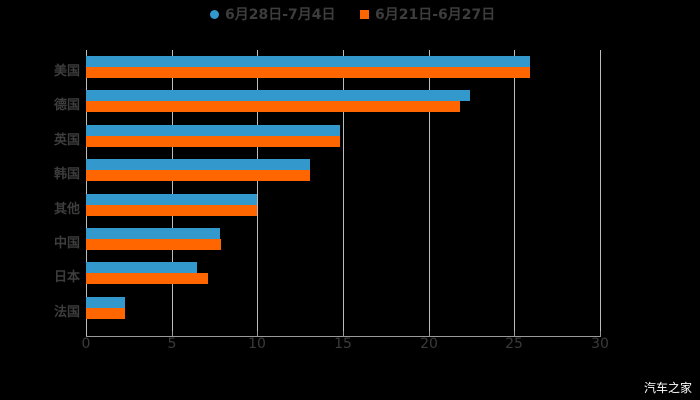 This screenshot has height=400, width=700. I want to click on square-marker-icon, so click(364, 14).